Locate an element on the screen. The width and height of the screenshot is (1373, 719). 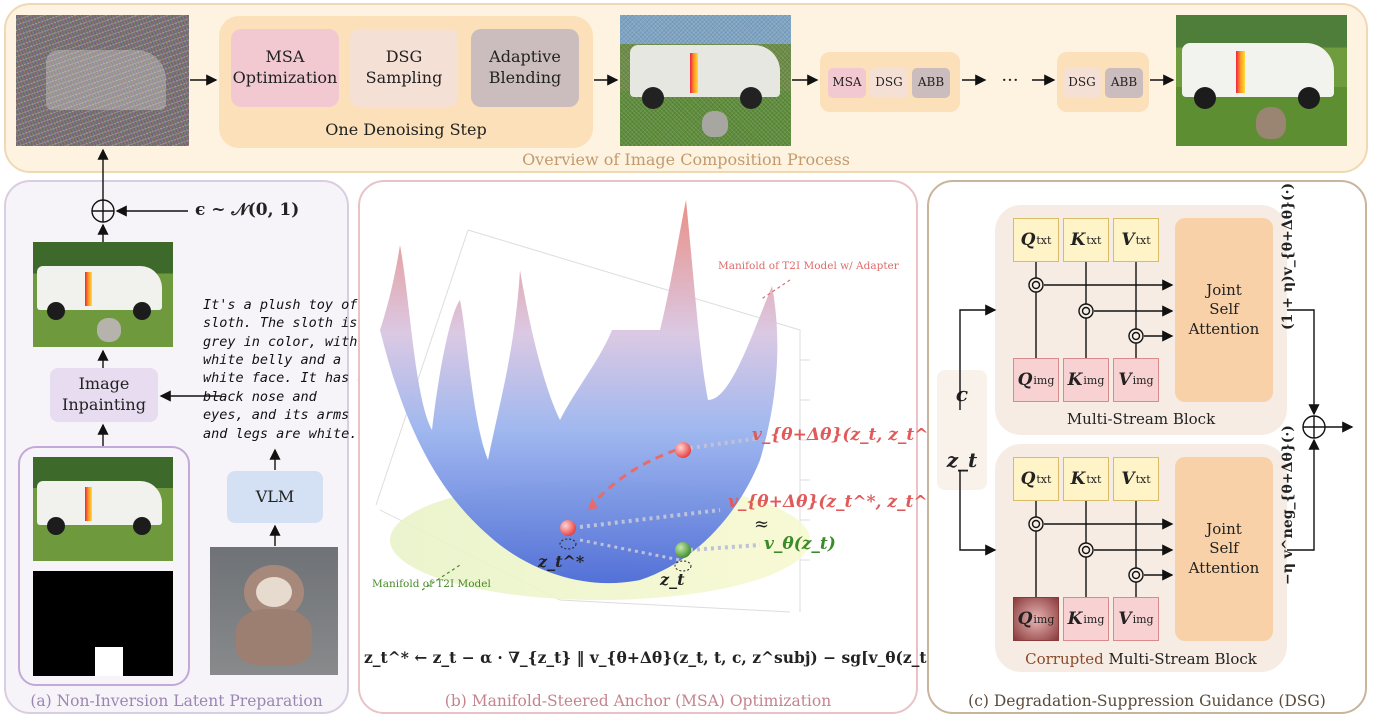
q-txt-label-2: Q is located at coordinates (1028, 479).